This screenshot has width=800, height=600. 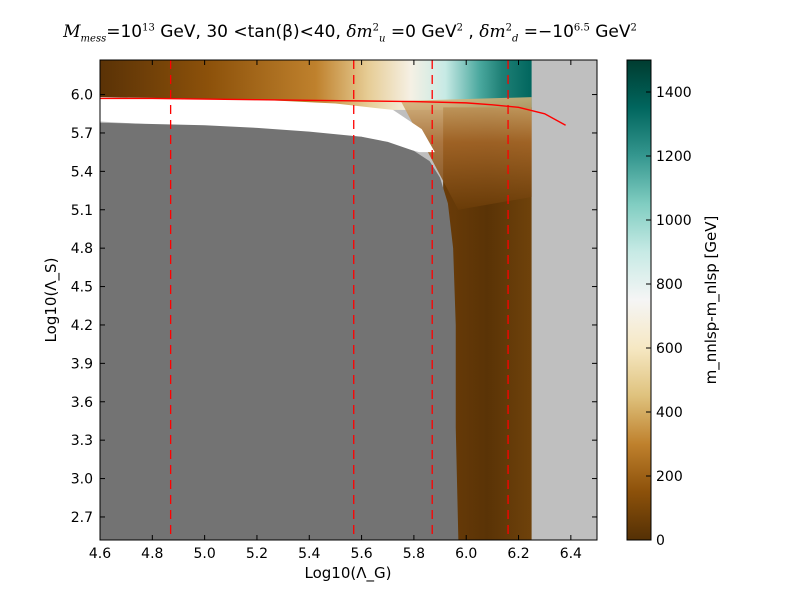 What do you see at coordinates (414, 554) in the screenshot?
I see `x-tick-label: 5.8` at bounding box center [414, 554].